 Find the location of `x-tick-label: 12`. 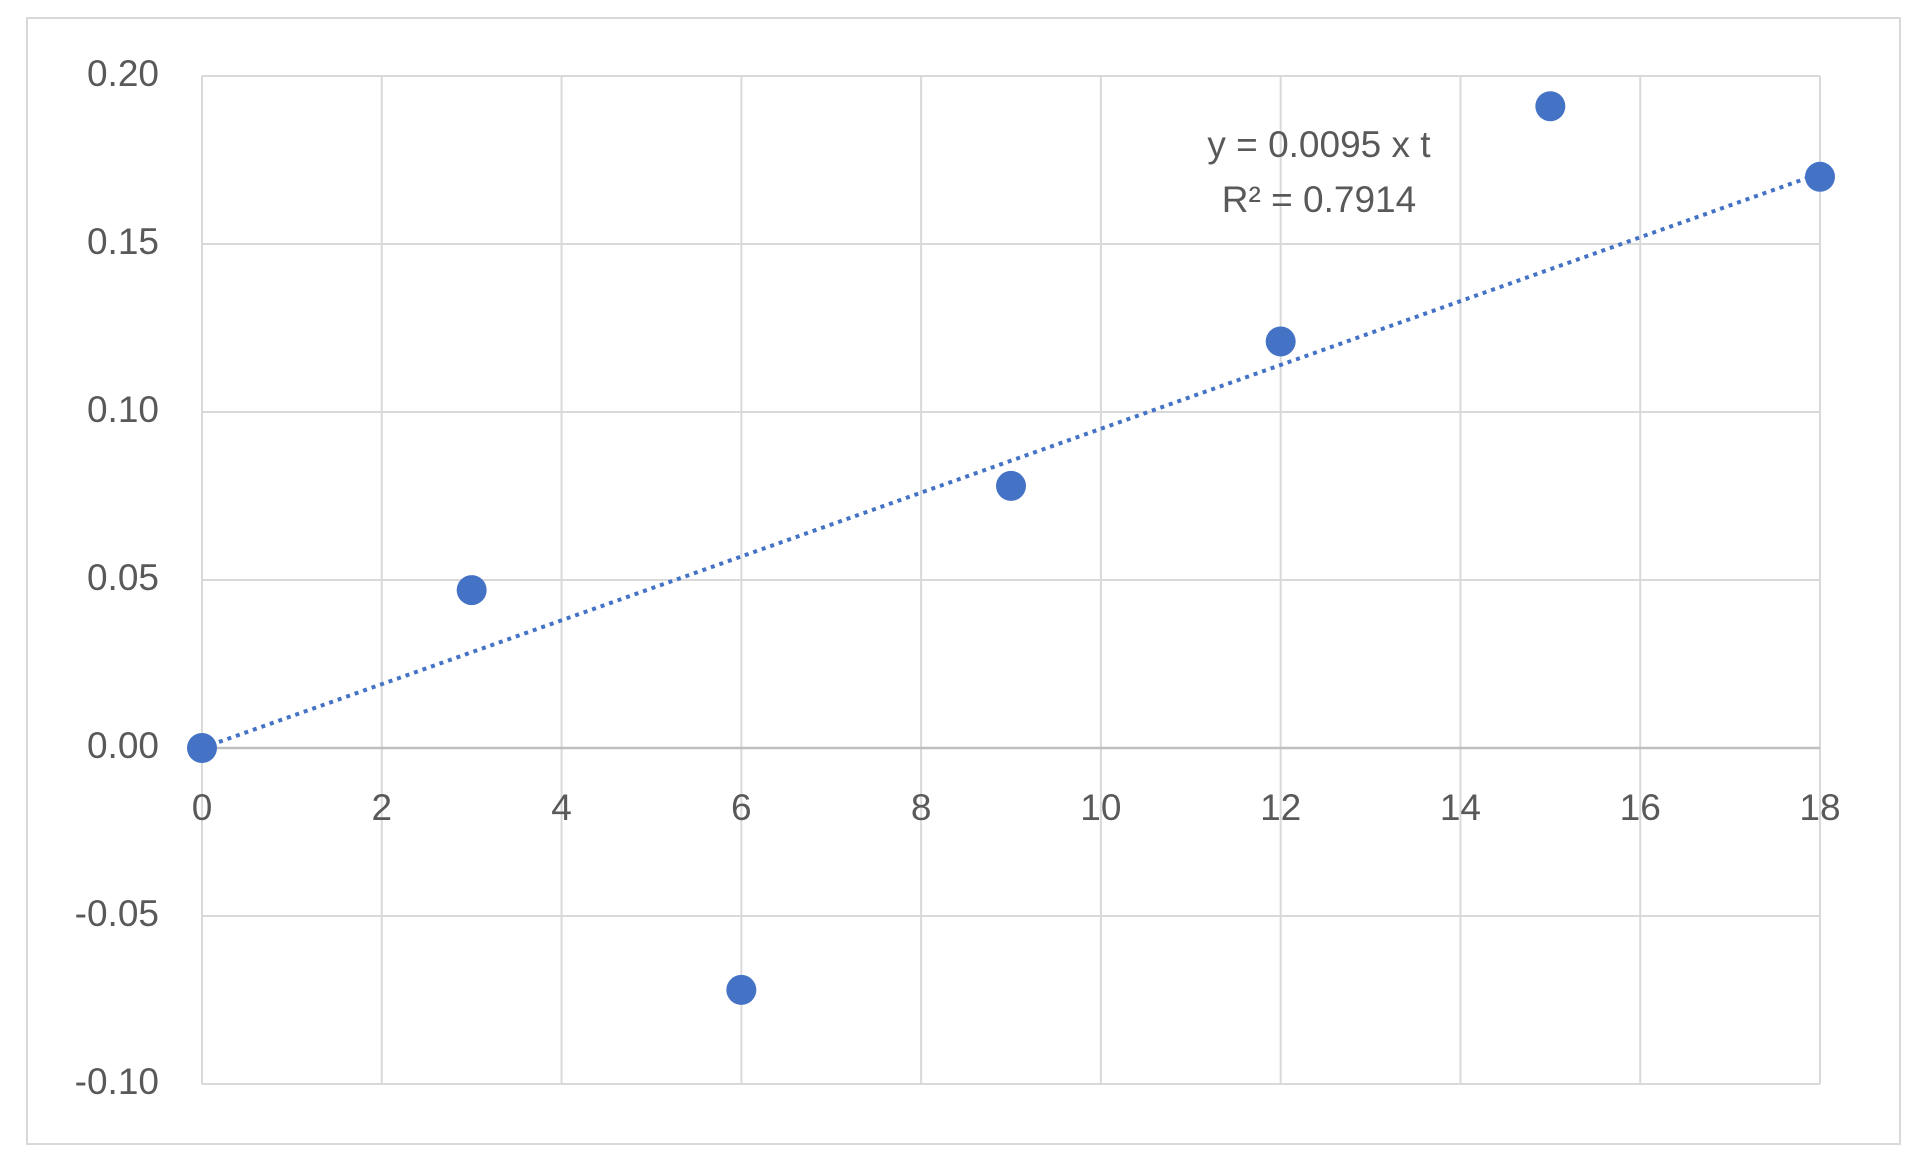

x-tick-label: 12 is located at coordinates (1280, 807).